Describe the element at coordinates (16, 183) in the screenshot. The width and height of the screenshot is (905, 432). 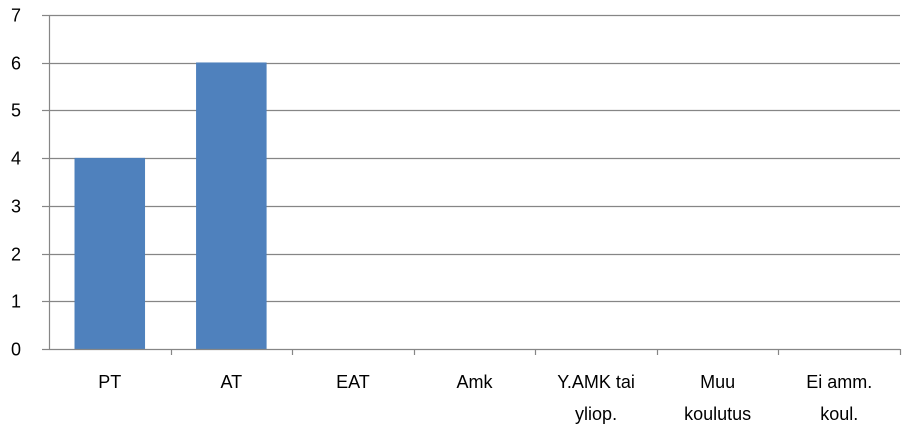
I see `y-tick-labels: 0 1 2 3 4 5 6 7` at that location.